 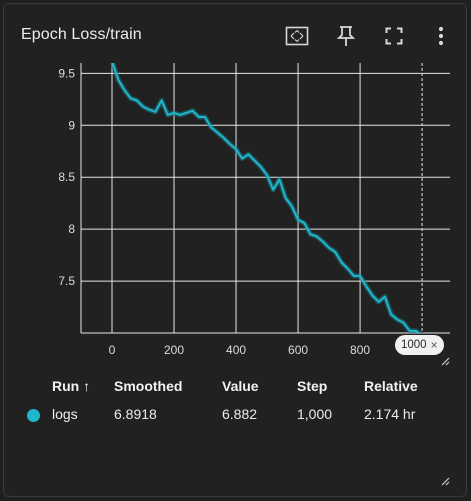 I want to click on y-tick-label: 9, so click(x=71, y=125).